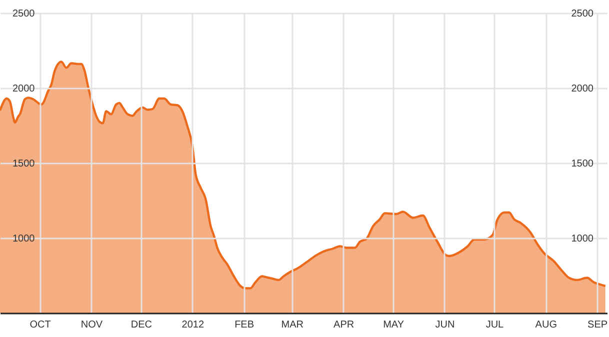  Describe the element at coordinates (344, 325) in the screenshot. I see `x-tick-label: APR` at that location.